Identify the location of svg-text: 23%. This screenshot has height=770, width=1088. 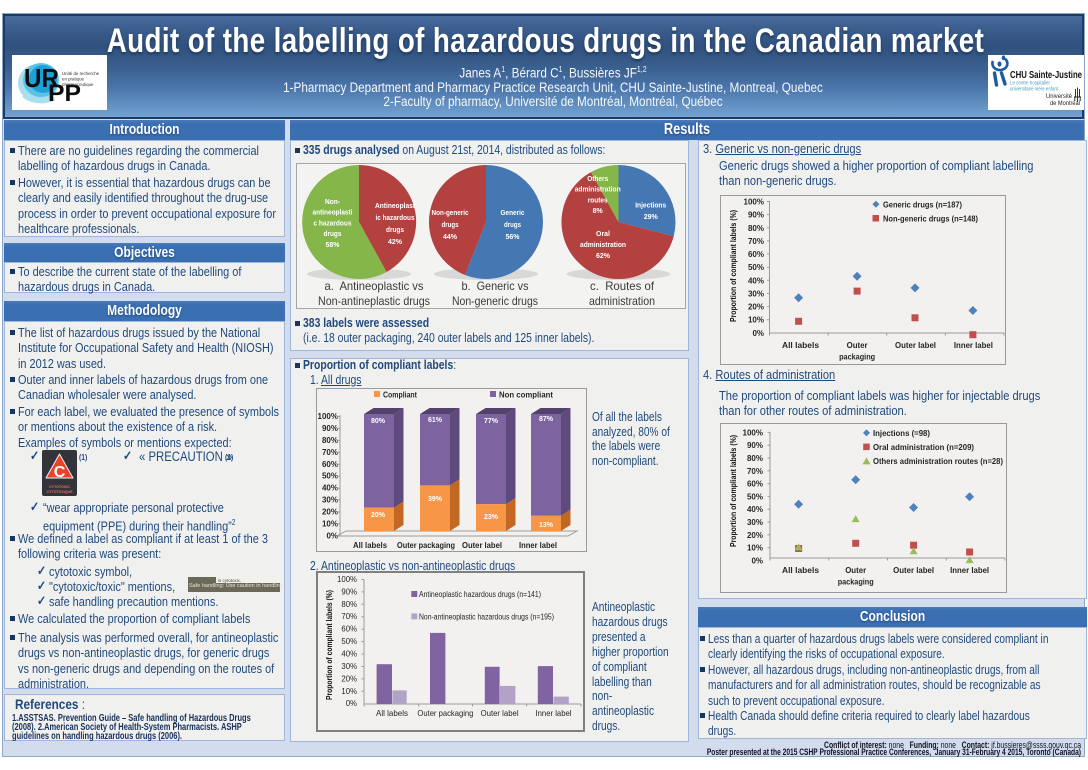
(491, 517).